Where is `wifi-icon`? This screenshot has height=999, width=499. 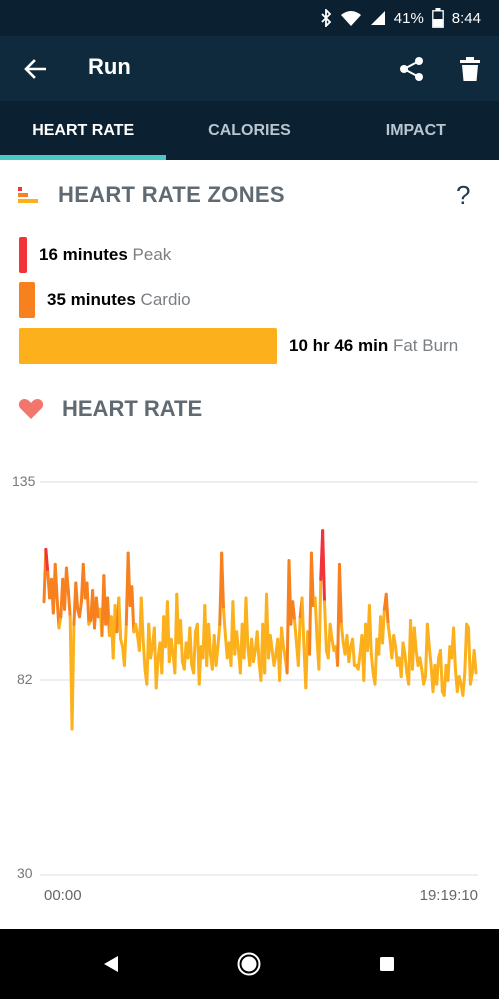 wifi-icon is located at coordinates (350, 18).